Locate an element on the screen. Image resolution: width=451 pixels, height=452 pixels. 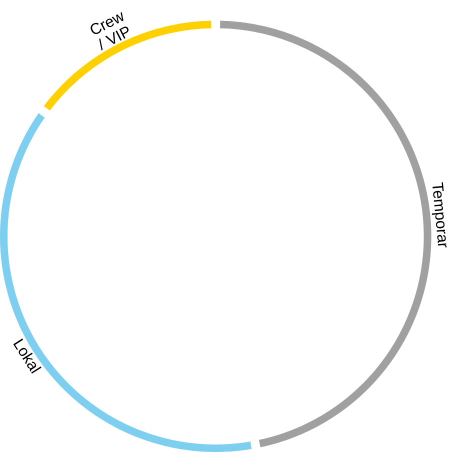
slice-label: Crew / VIP is located at coordinates (109, 31).